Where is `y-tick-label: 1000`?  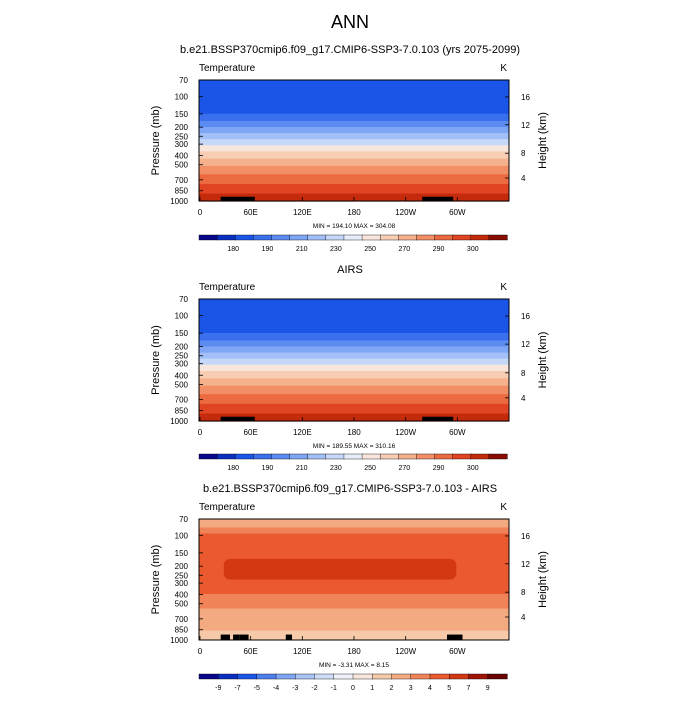 y-tick-label: 1000 is located at coordinates (179, 421).